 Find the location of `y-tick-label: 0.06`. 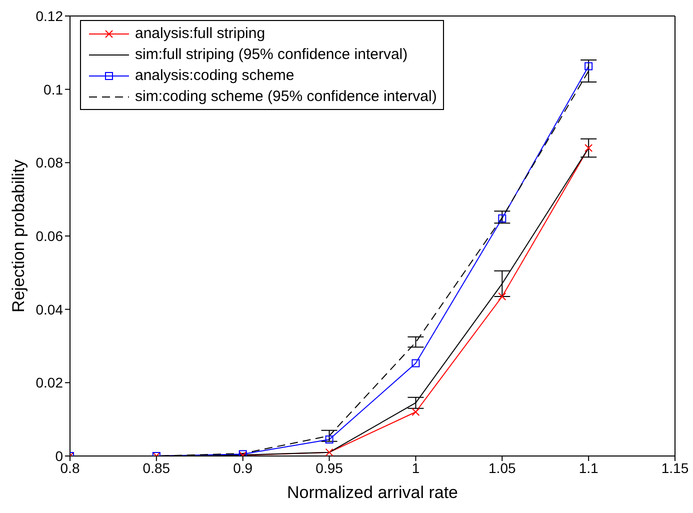

y-tick-label: 0.06 is located at coordinates (50, 236).